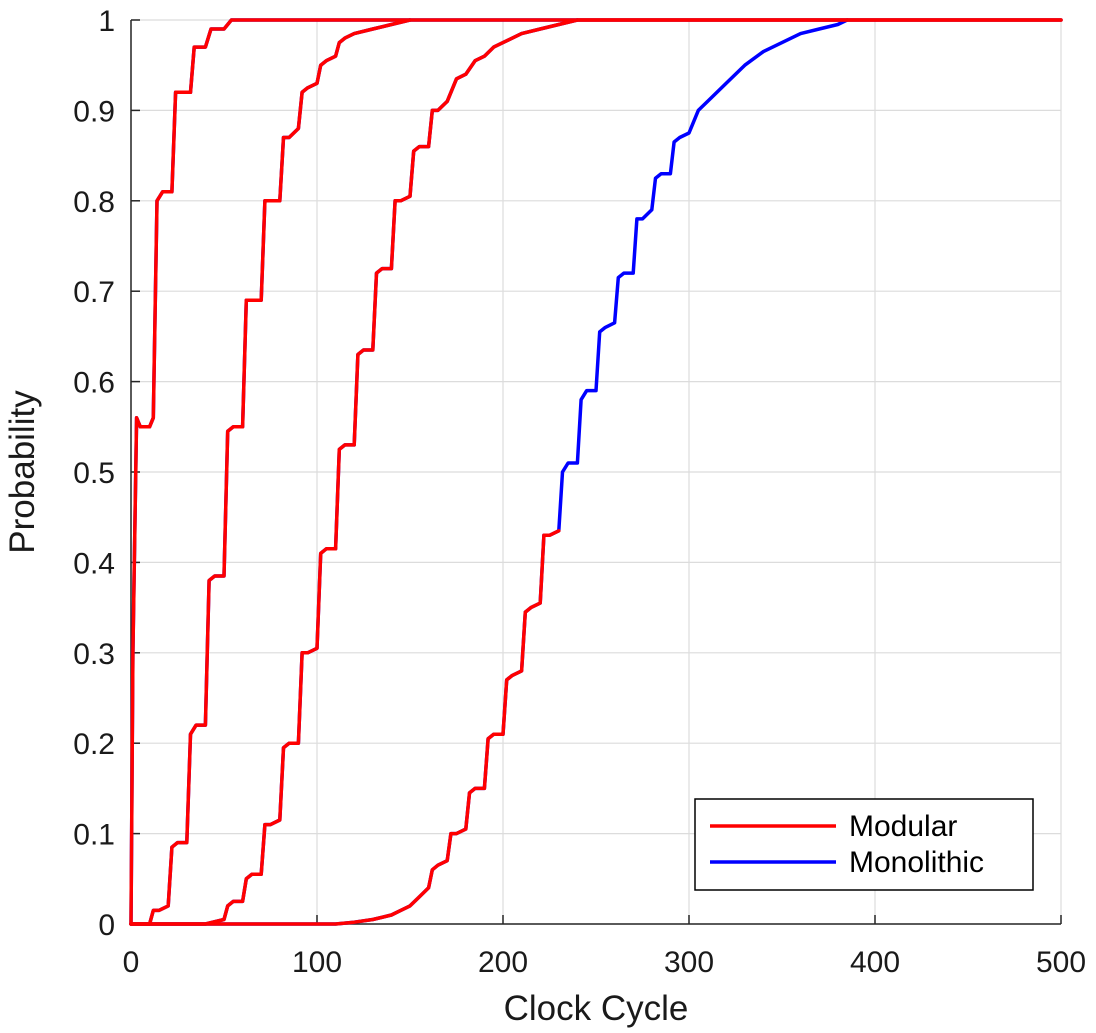  I want to click on x-tick-label: 200, so click(503, 962).